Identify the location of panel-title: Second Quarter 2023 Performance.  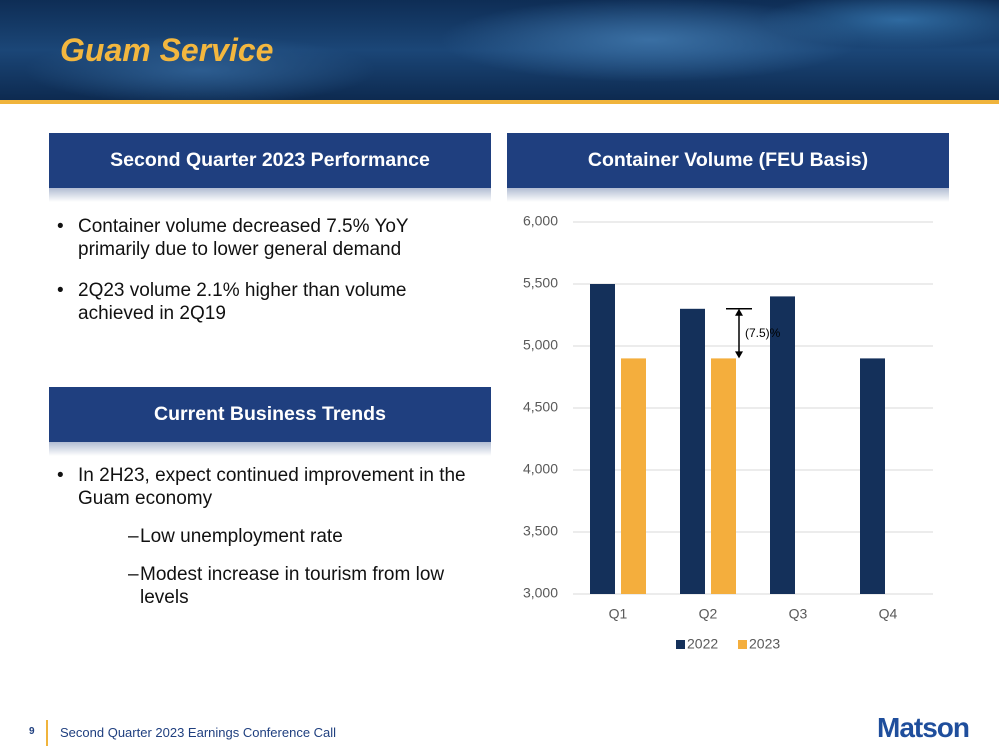
(270, 160).